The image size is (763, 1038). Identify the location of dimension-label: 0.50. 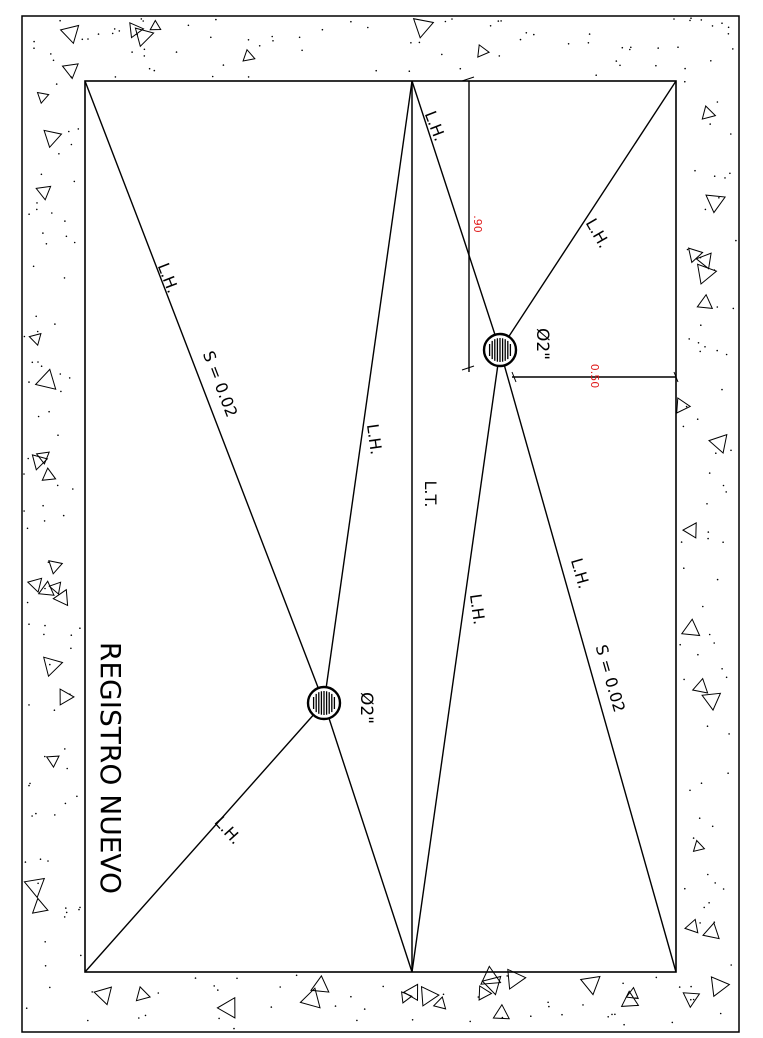
(594, 376).